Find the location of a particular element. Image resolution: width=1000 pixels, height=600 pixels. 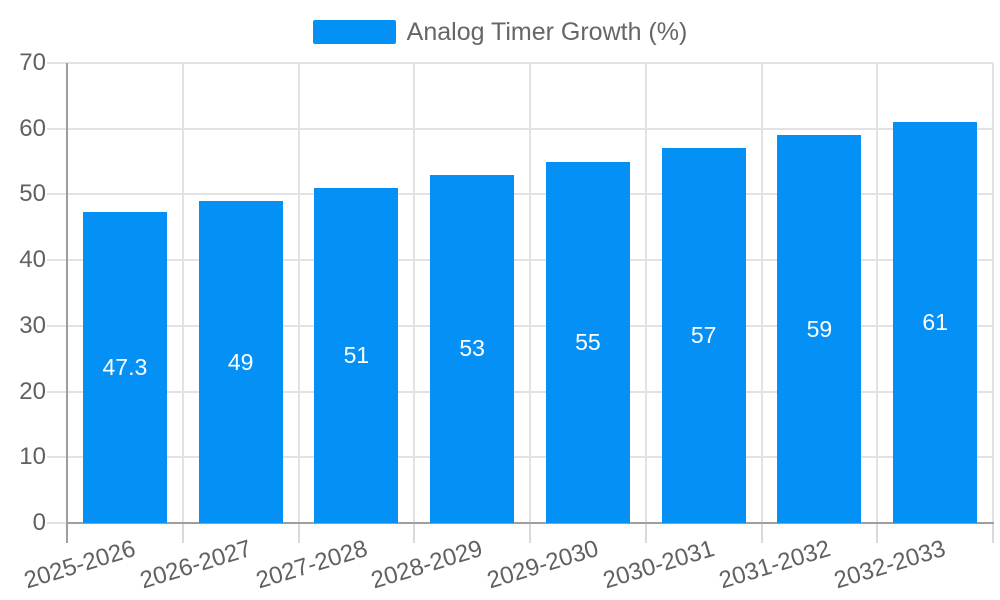

bar-2031-2032: 59 is located at coordinates (819, 329).